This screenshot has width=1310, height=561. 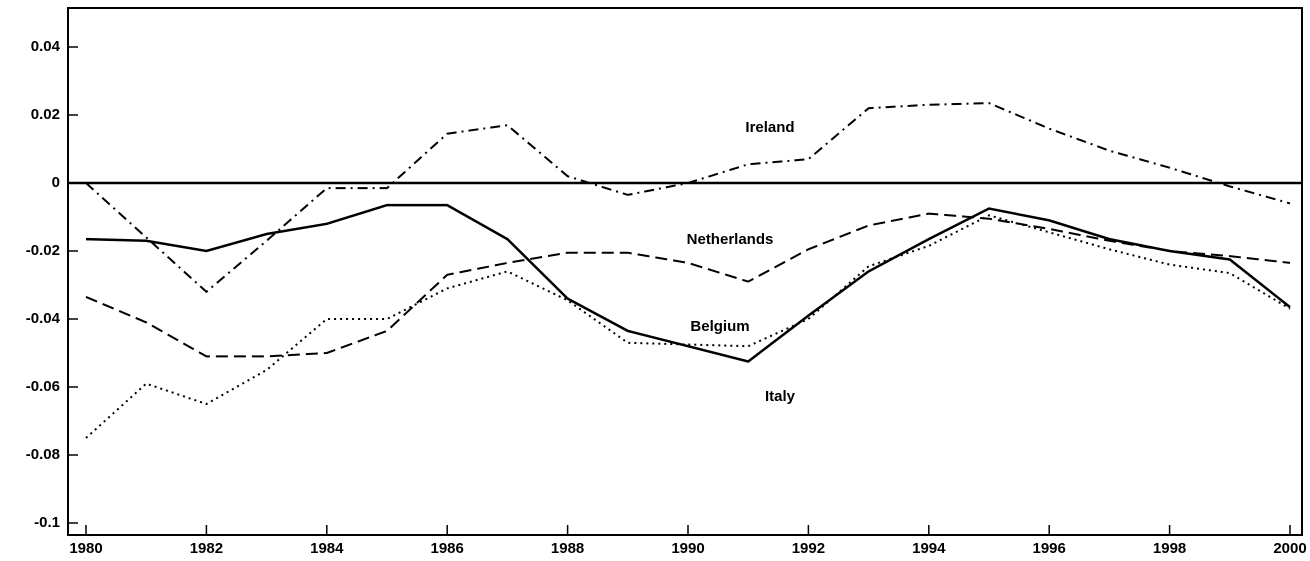 I want to click on x-tick-label: 1986, so click(x=447, y=548).